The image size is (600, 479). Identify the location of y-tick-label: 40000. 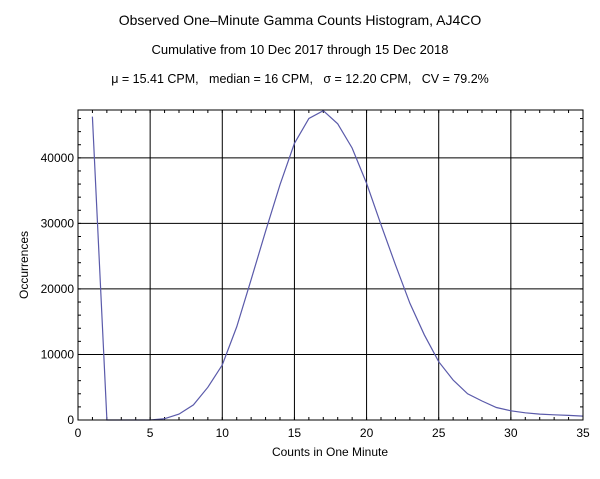
(58, 158).